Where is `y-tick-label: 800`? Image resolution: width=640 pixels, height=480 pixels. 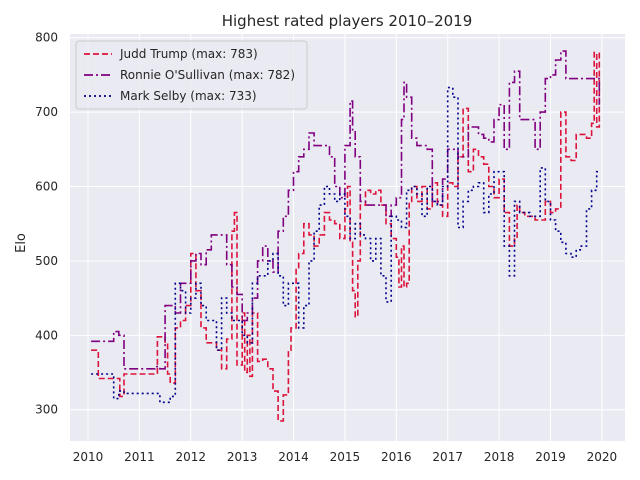 y-tick-label: 800 is located at coordinates (46, 38).